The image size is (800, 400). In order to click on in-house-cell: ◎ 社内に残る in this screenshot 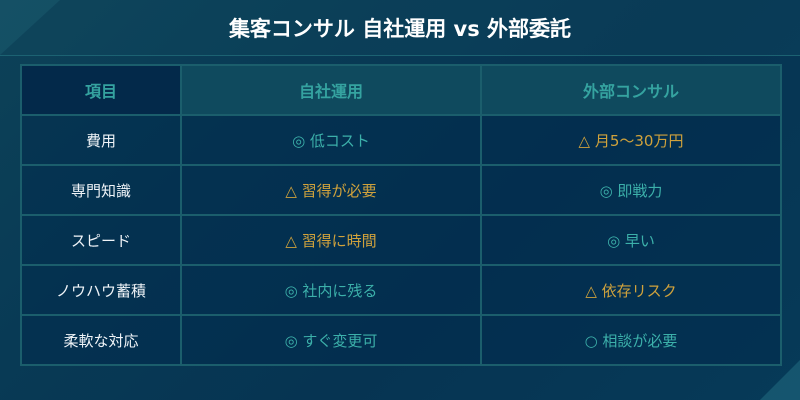, I will do `click(331, 290)`.